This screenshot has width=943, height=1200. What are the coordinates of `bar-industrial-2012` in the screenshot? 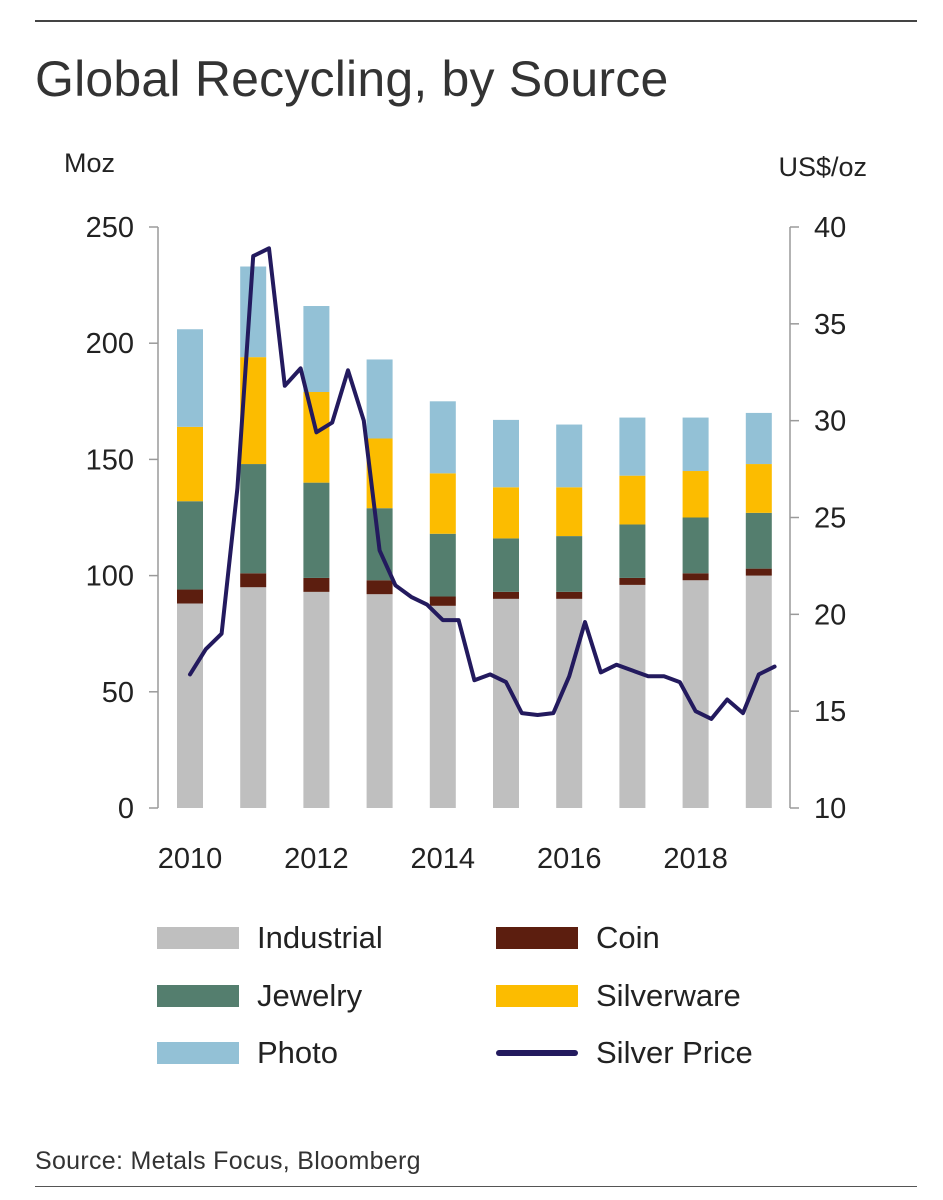 It's located at (316, 699).